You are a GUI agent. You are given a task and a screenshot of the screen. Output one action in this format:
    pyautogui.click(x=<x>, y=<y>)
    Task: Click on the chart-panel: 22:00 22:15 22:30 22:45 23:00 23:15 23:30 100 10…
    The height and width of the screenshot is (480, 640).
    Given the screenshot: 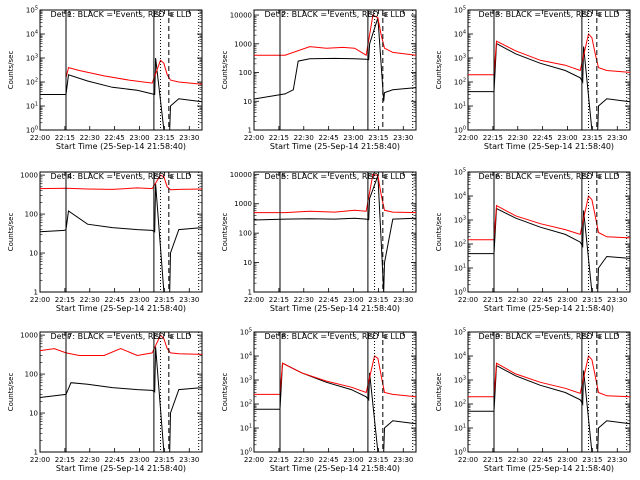 What is the action you would take?
    pyautogui.click(x=533, y=240)
    